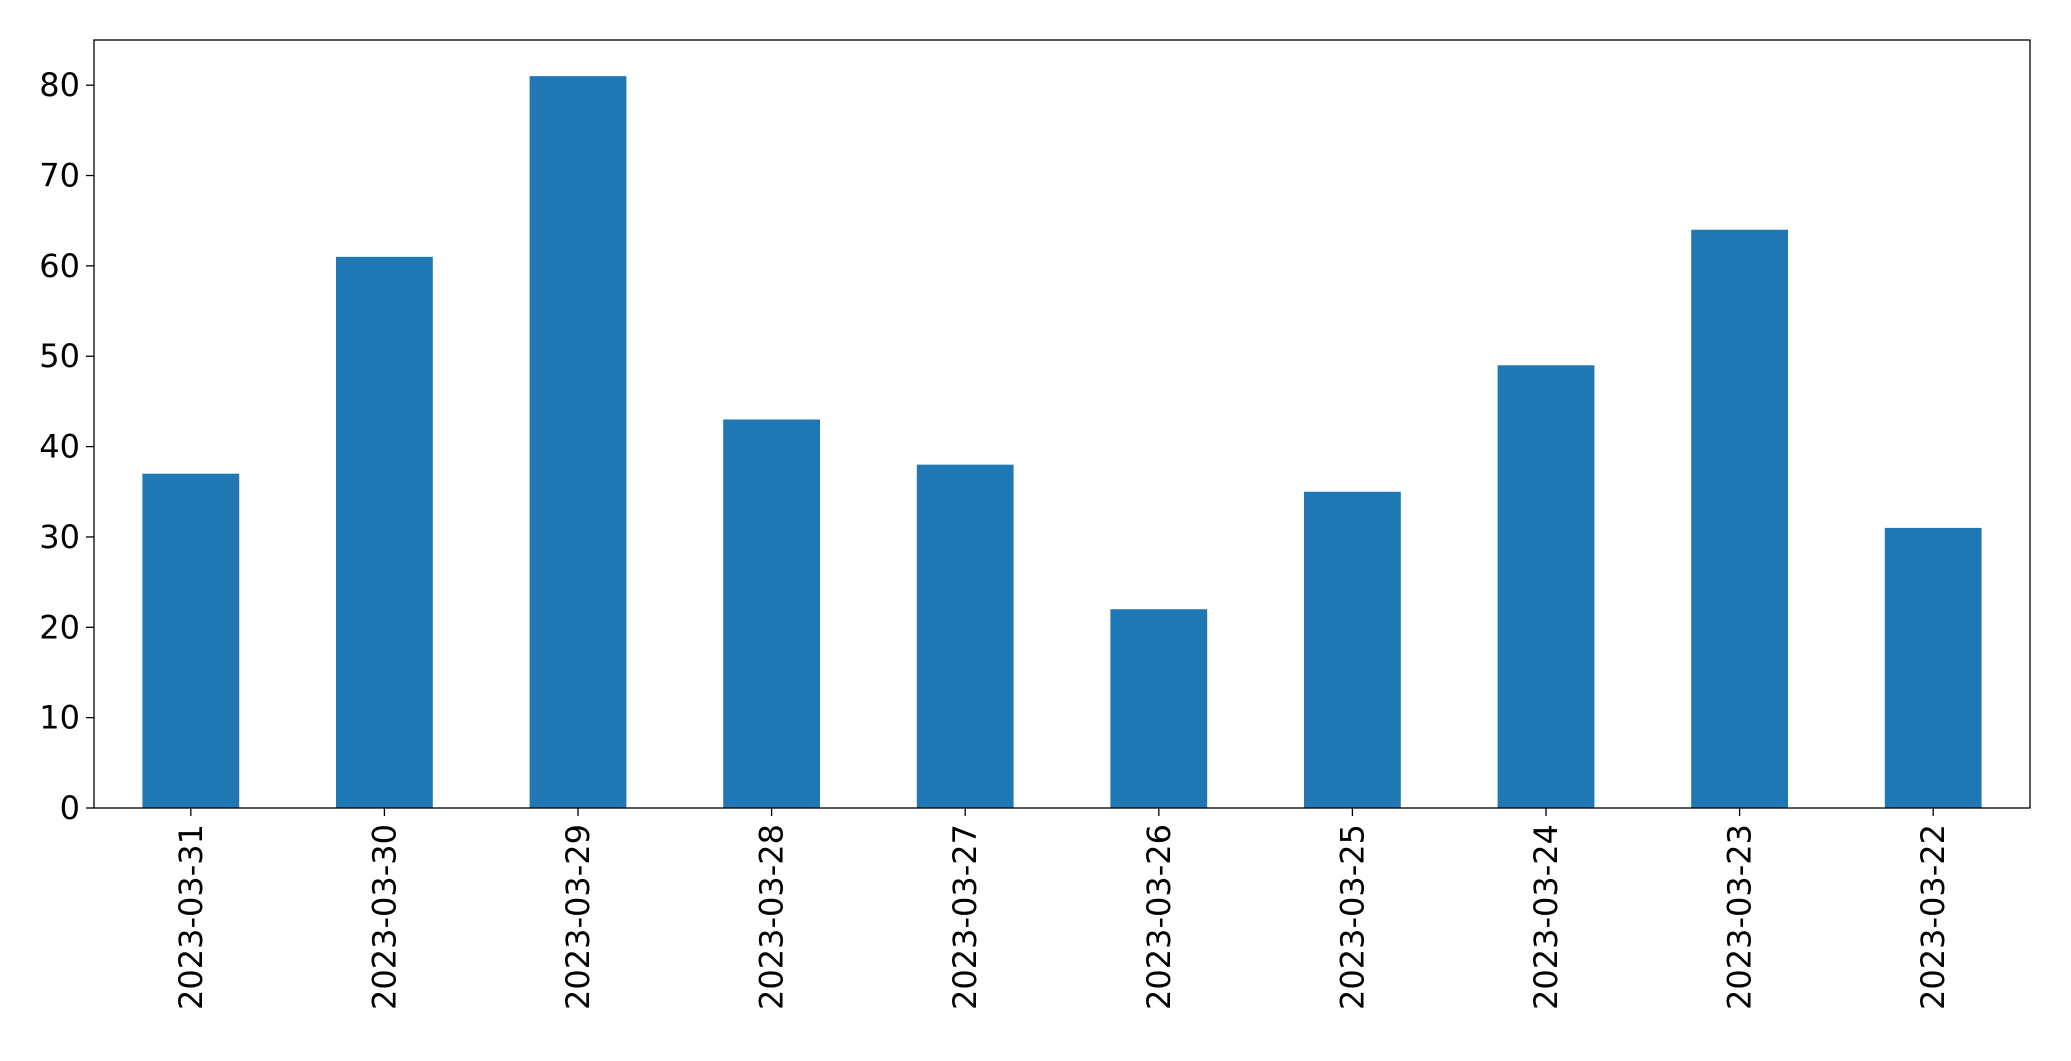 Image resolution: width=2071 pixels, height=1061 pixels. Describe the element at coordinates (59, 718) in the screenshot. I see `y-tick-label: 10` at that location.